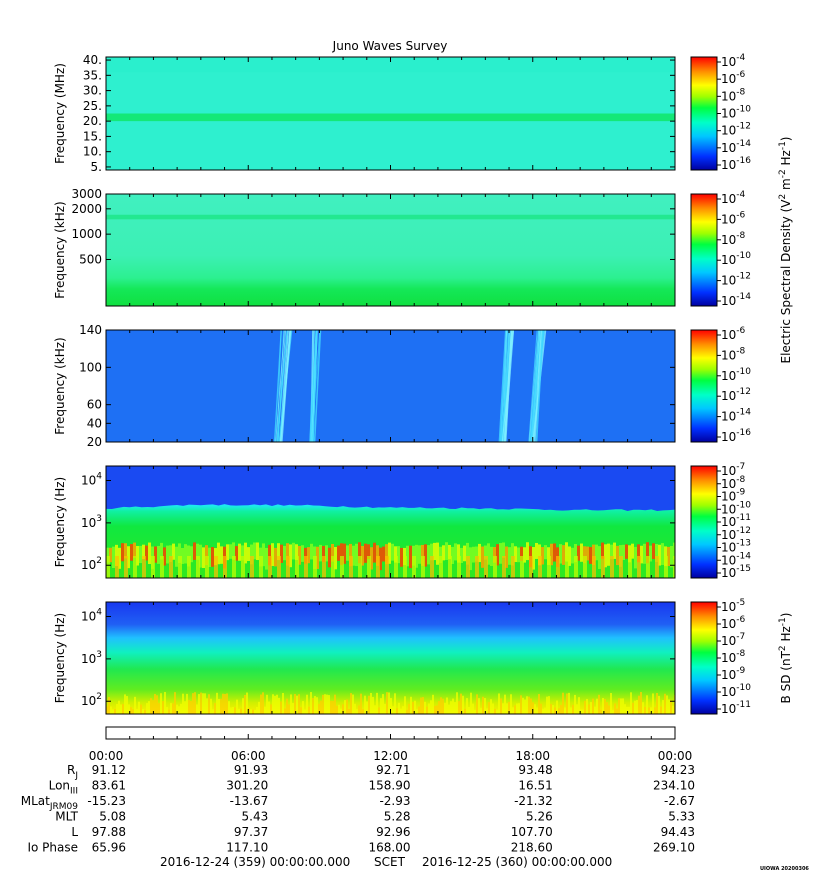  I want to click on colorbar-label-magnetic: B SD (nT2 Hz-1), so click(785, 658).